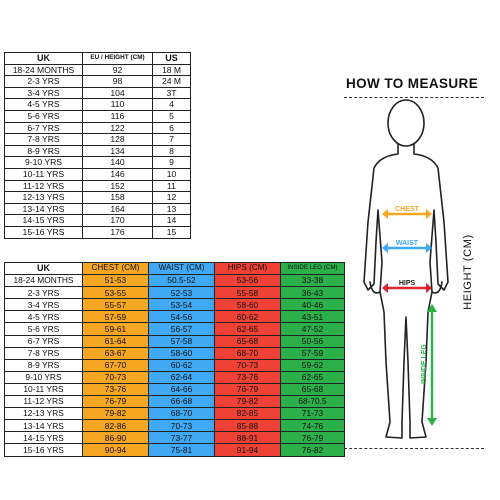 The image size is (500, 500). What do you see at coordinates (43, 268) in the screenshot?
I see `header-uk: UK` at bounding box center [43, 268].